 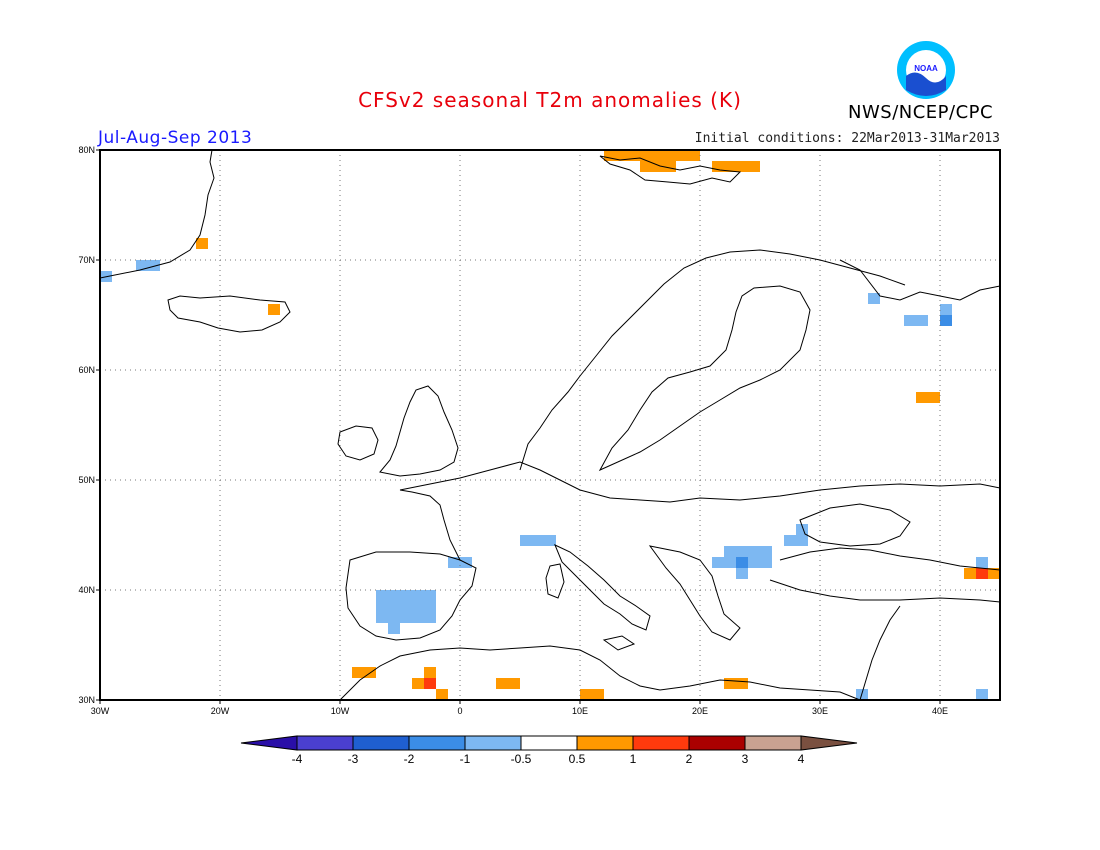 What do you see at coordinates (829, 743) in the screenshot?
I see `colorbar-high-arrow` at bounding box center [829, 743].